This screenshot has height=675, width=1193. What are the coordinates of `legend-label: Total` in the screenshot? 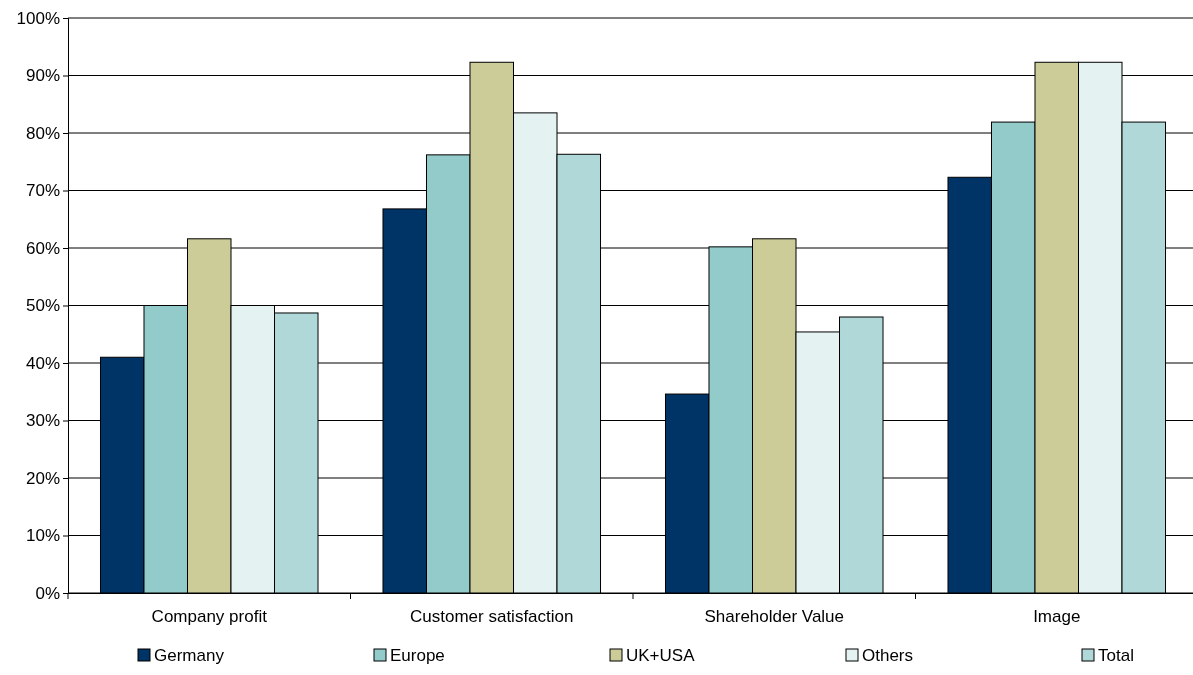 It's located at (1116, 655).